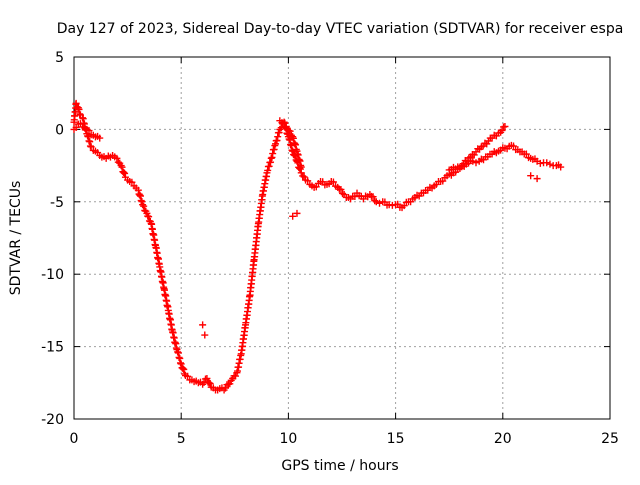 The image size is (640, 485). Describe the element at coordinates (52, 420) in the screenshot. I see `y-tick-label: -20` at that location.